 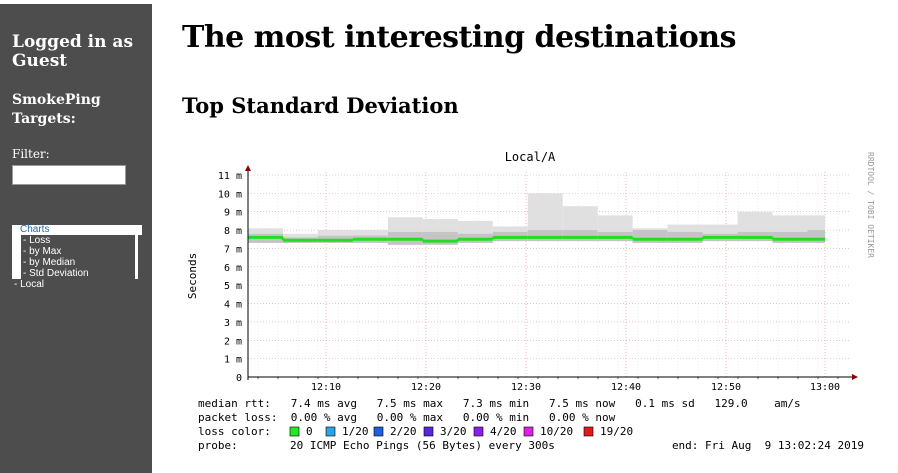 I want to click on y-tick-label: 9 m, so click(x=233, y=213).